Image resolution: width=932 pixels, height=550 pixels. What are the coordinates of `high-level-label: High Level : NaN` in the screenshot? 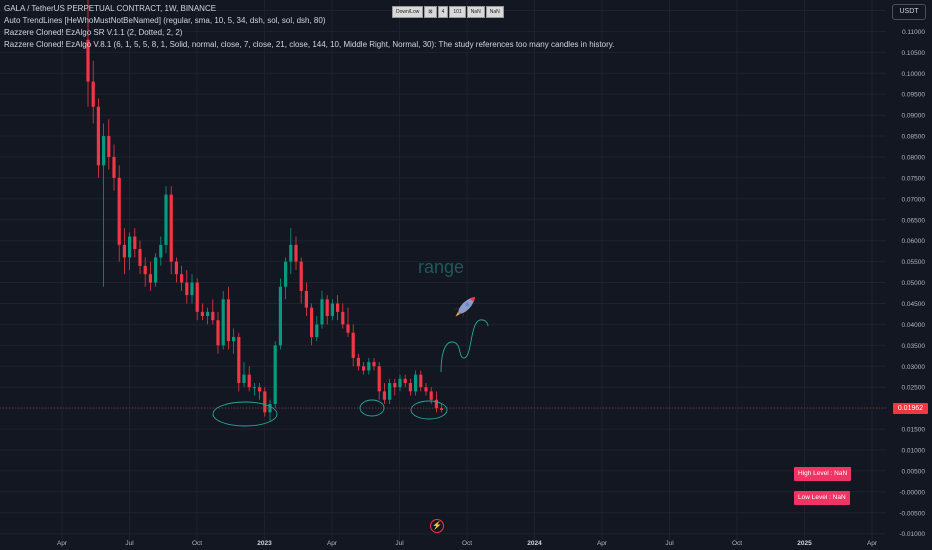 It's located at (823, 474).